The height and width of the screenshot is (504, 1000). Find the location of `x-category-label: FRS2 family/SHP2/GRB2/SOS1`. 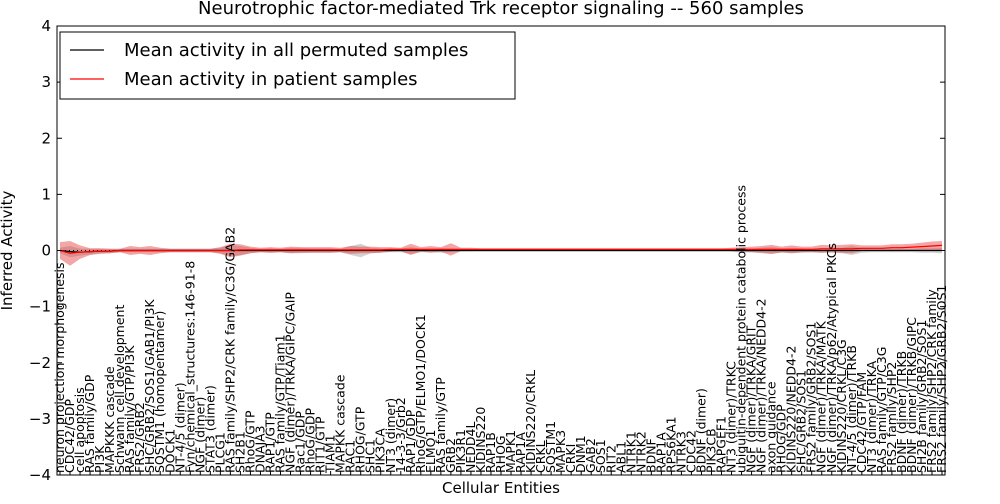

x-category-label: FRS2 family/SHP2/GRB2/SOS1 is located at coordinates (941, 379).